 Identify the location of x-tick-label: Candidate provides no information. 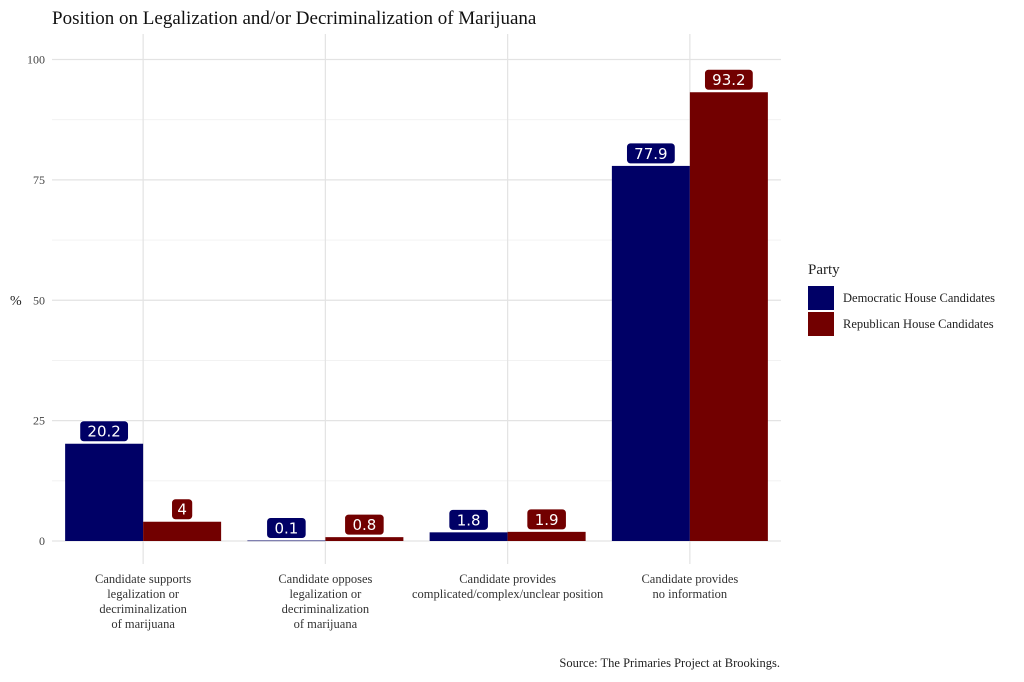
(689, 586).